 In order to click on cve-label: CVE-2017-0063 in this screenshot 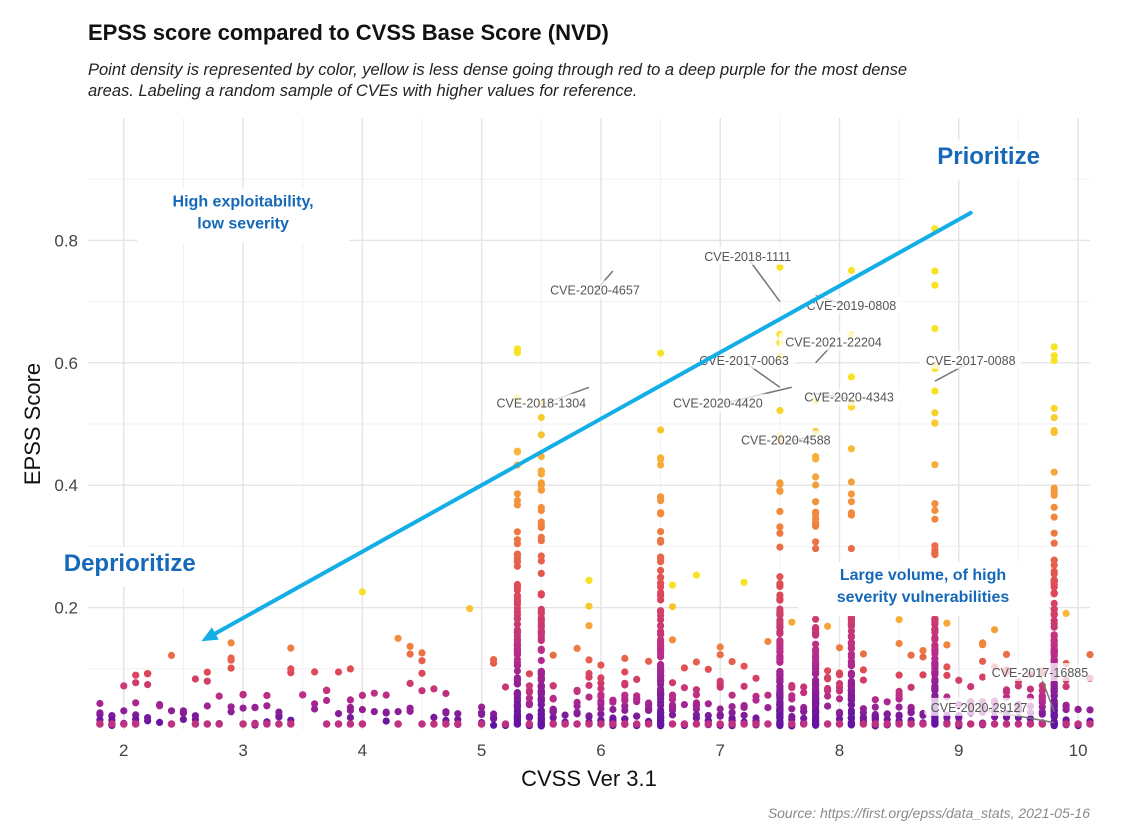, I will do `click(744, 361)`.